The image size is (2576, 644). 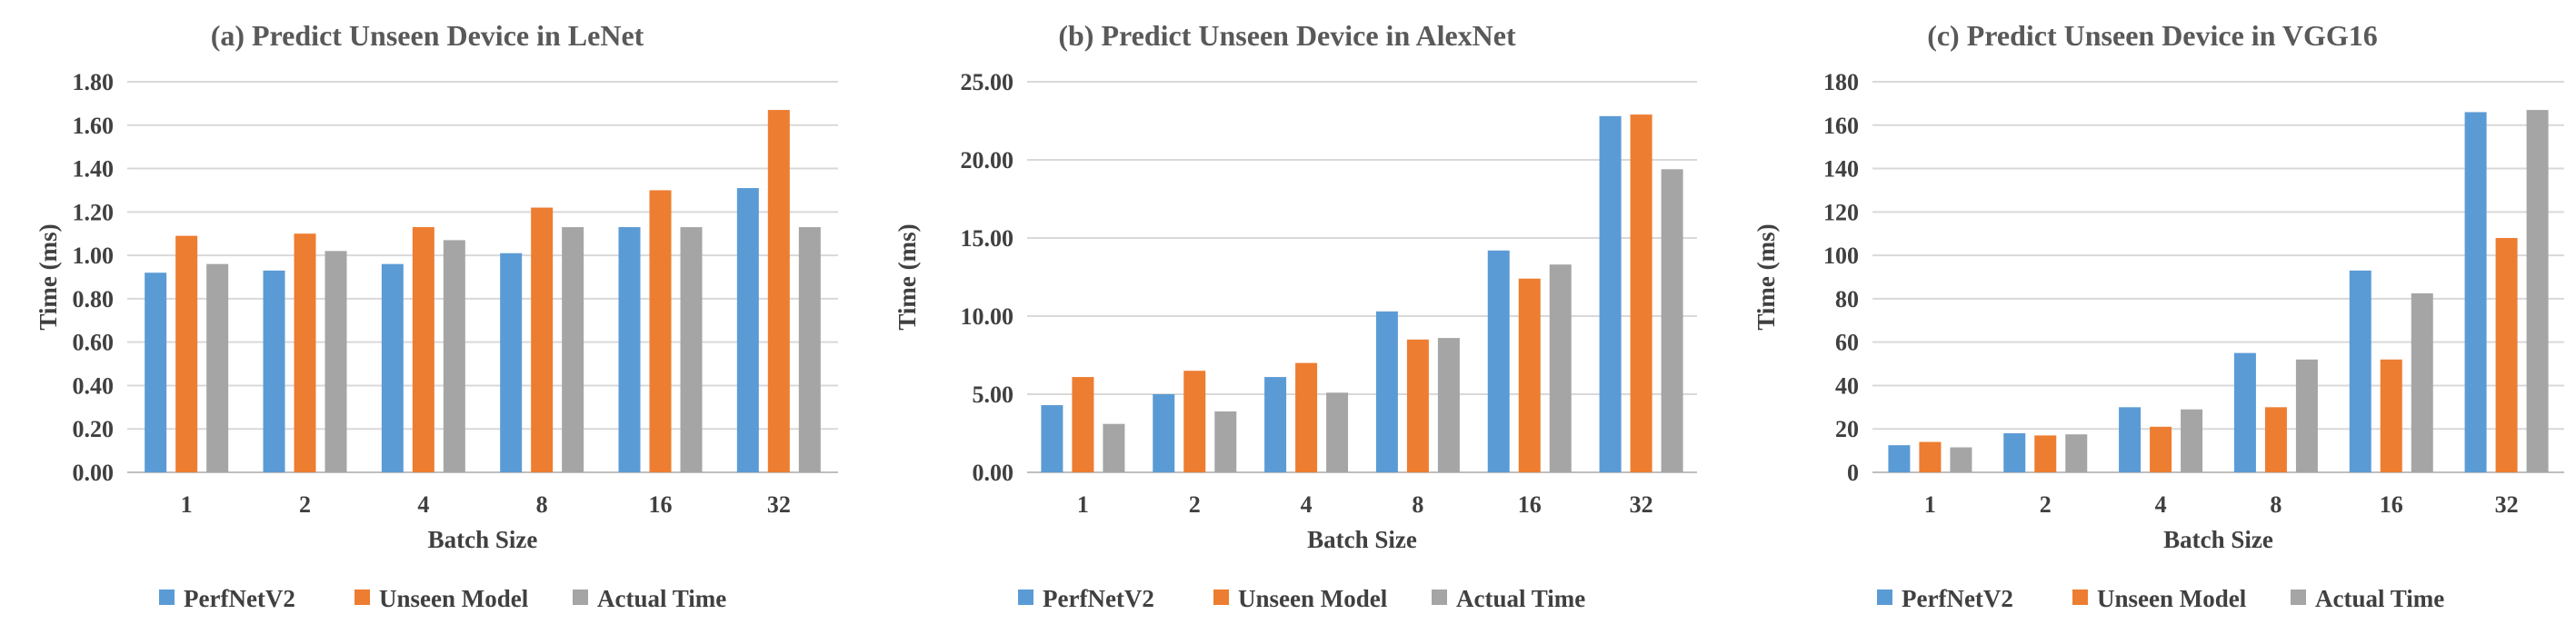 What do you see at coordinates (1841, 169) in the screenshot?
I see `y-tick-label: 140` at bounding box center [1841, 169].